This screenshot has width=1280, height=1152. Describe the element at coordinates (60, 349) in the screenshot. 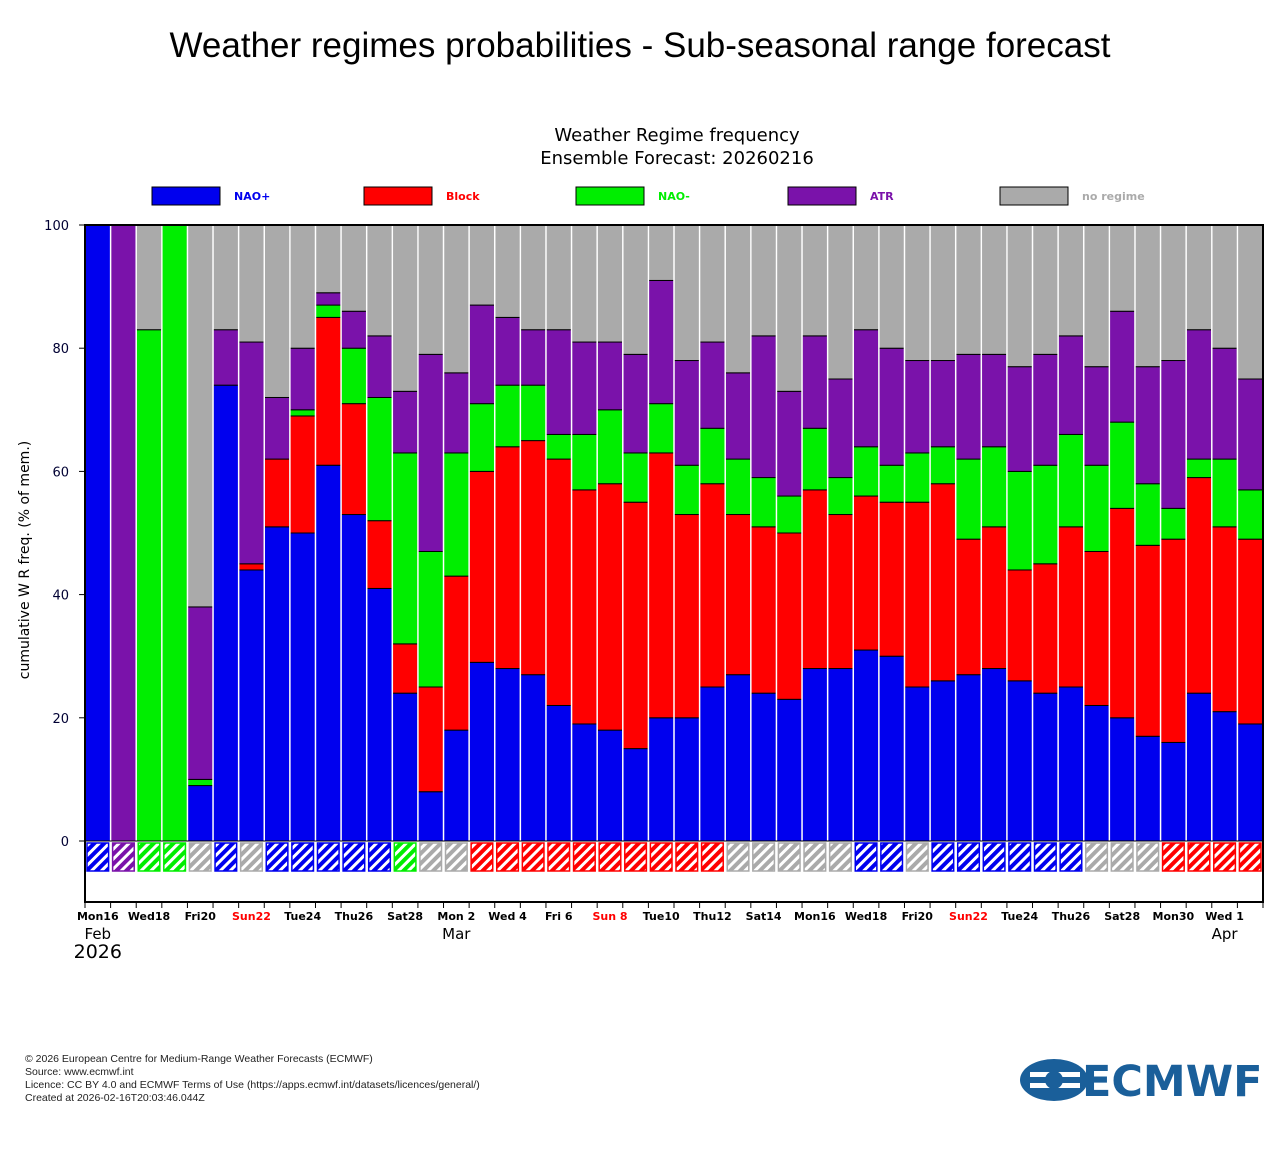

I see `y-tick-label: 80` at that location.